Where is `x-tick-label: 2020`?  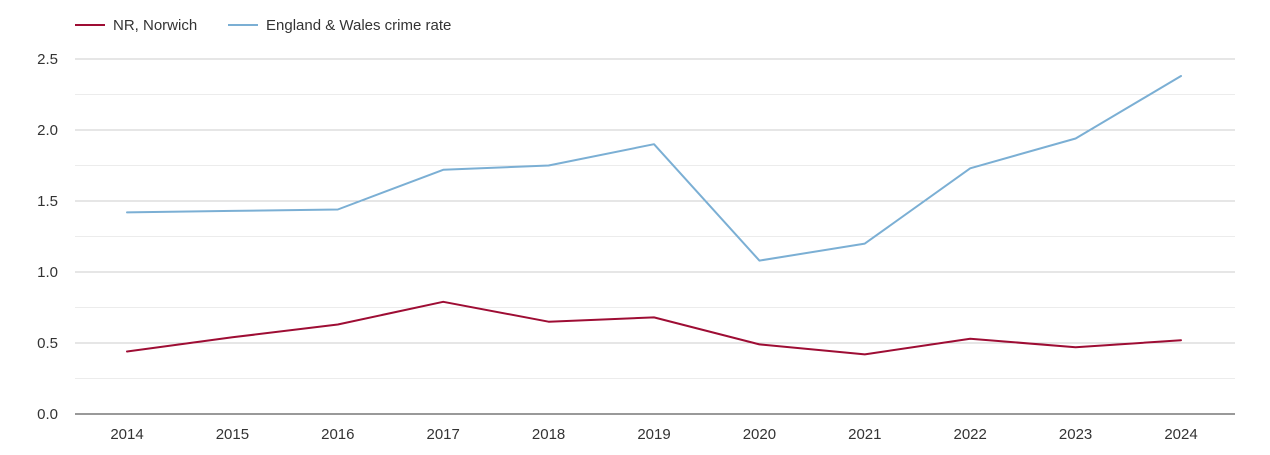
x-tick-label: 2020 is located at coordinates (759, 434).